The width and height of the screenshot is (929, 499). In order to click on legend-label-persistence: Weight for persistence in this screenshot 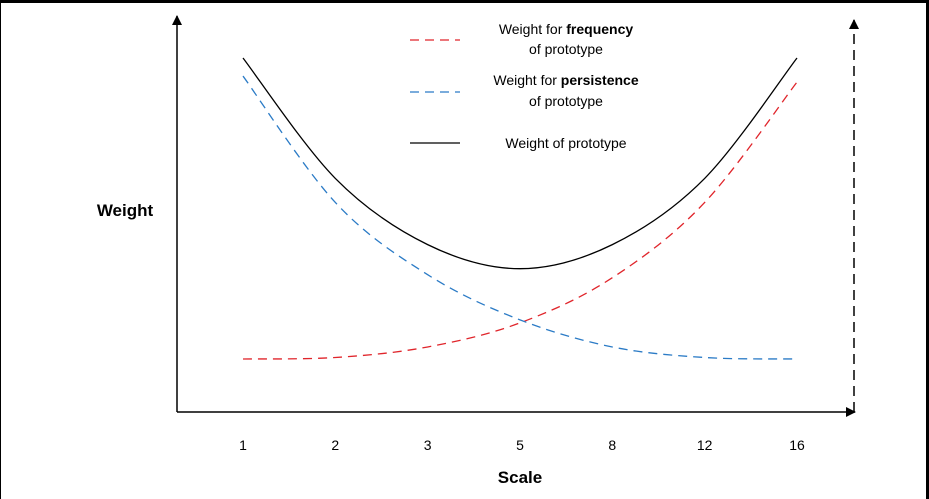, I will do `click(565, 80)`.